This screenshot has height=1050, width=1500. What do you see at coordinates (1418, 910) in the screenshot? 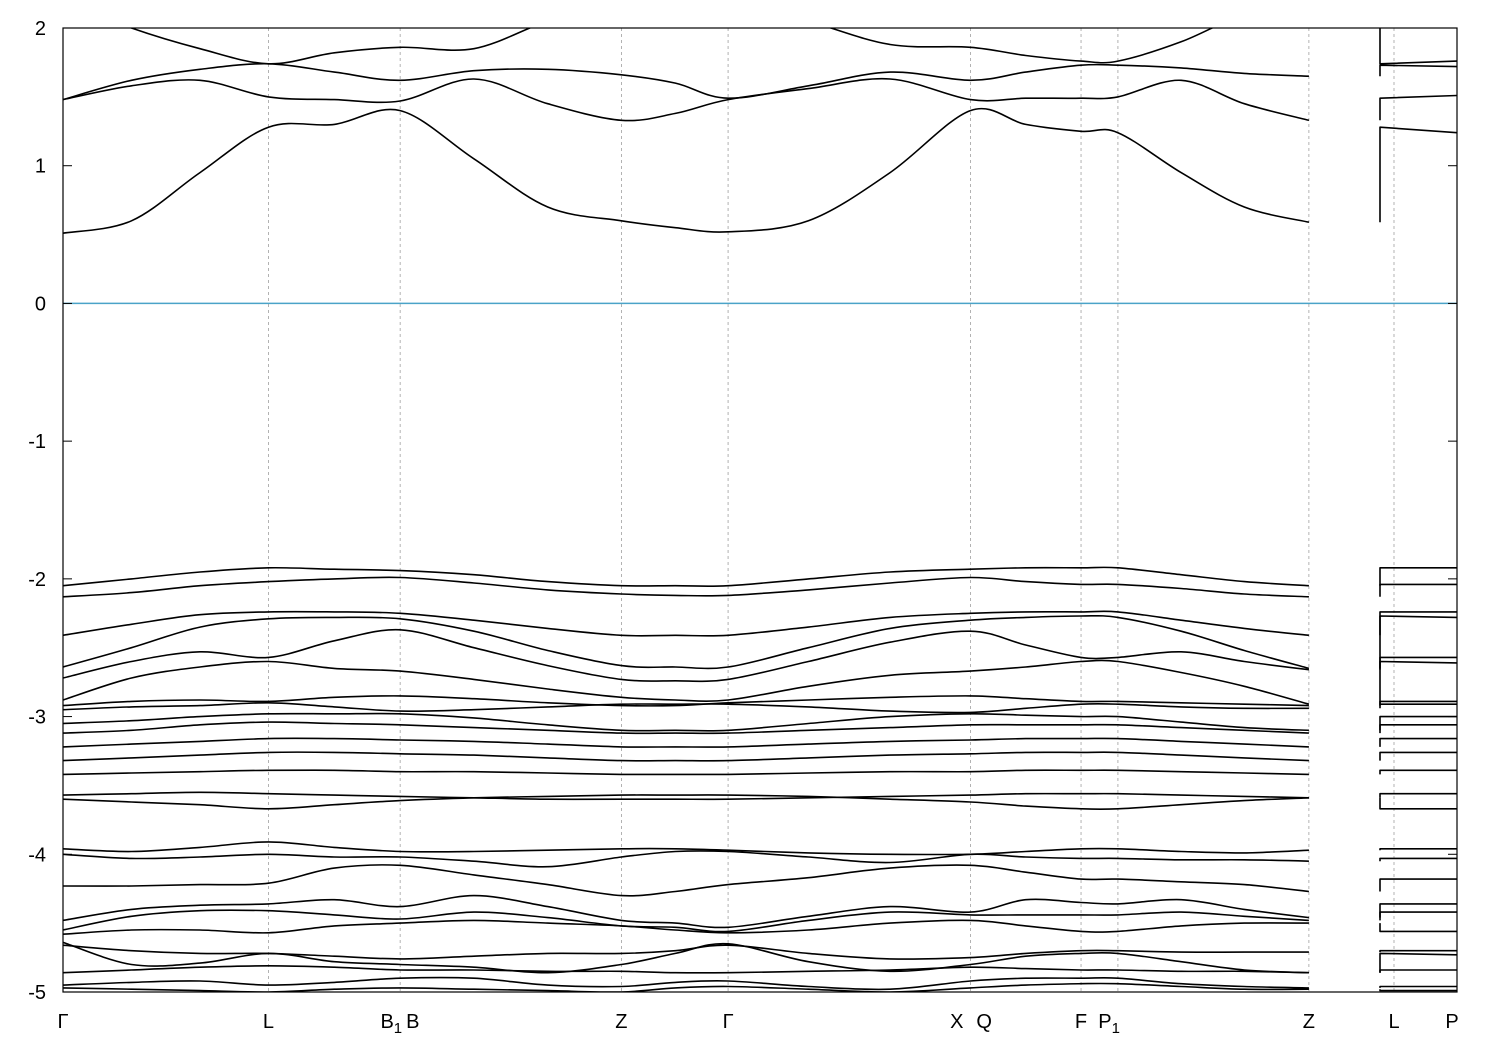
I see `band-23-lp-segment` at bounding box center [1418, 910].